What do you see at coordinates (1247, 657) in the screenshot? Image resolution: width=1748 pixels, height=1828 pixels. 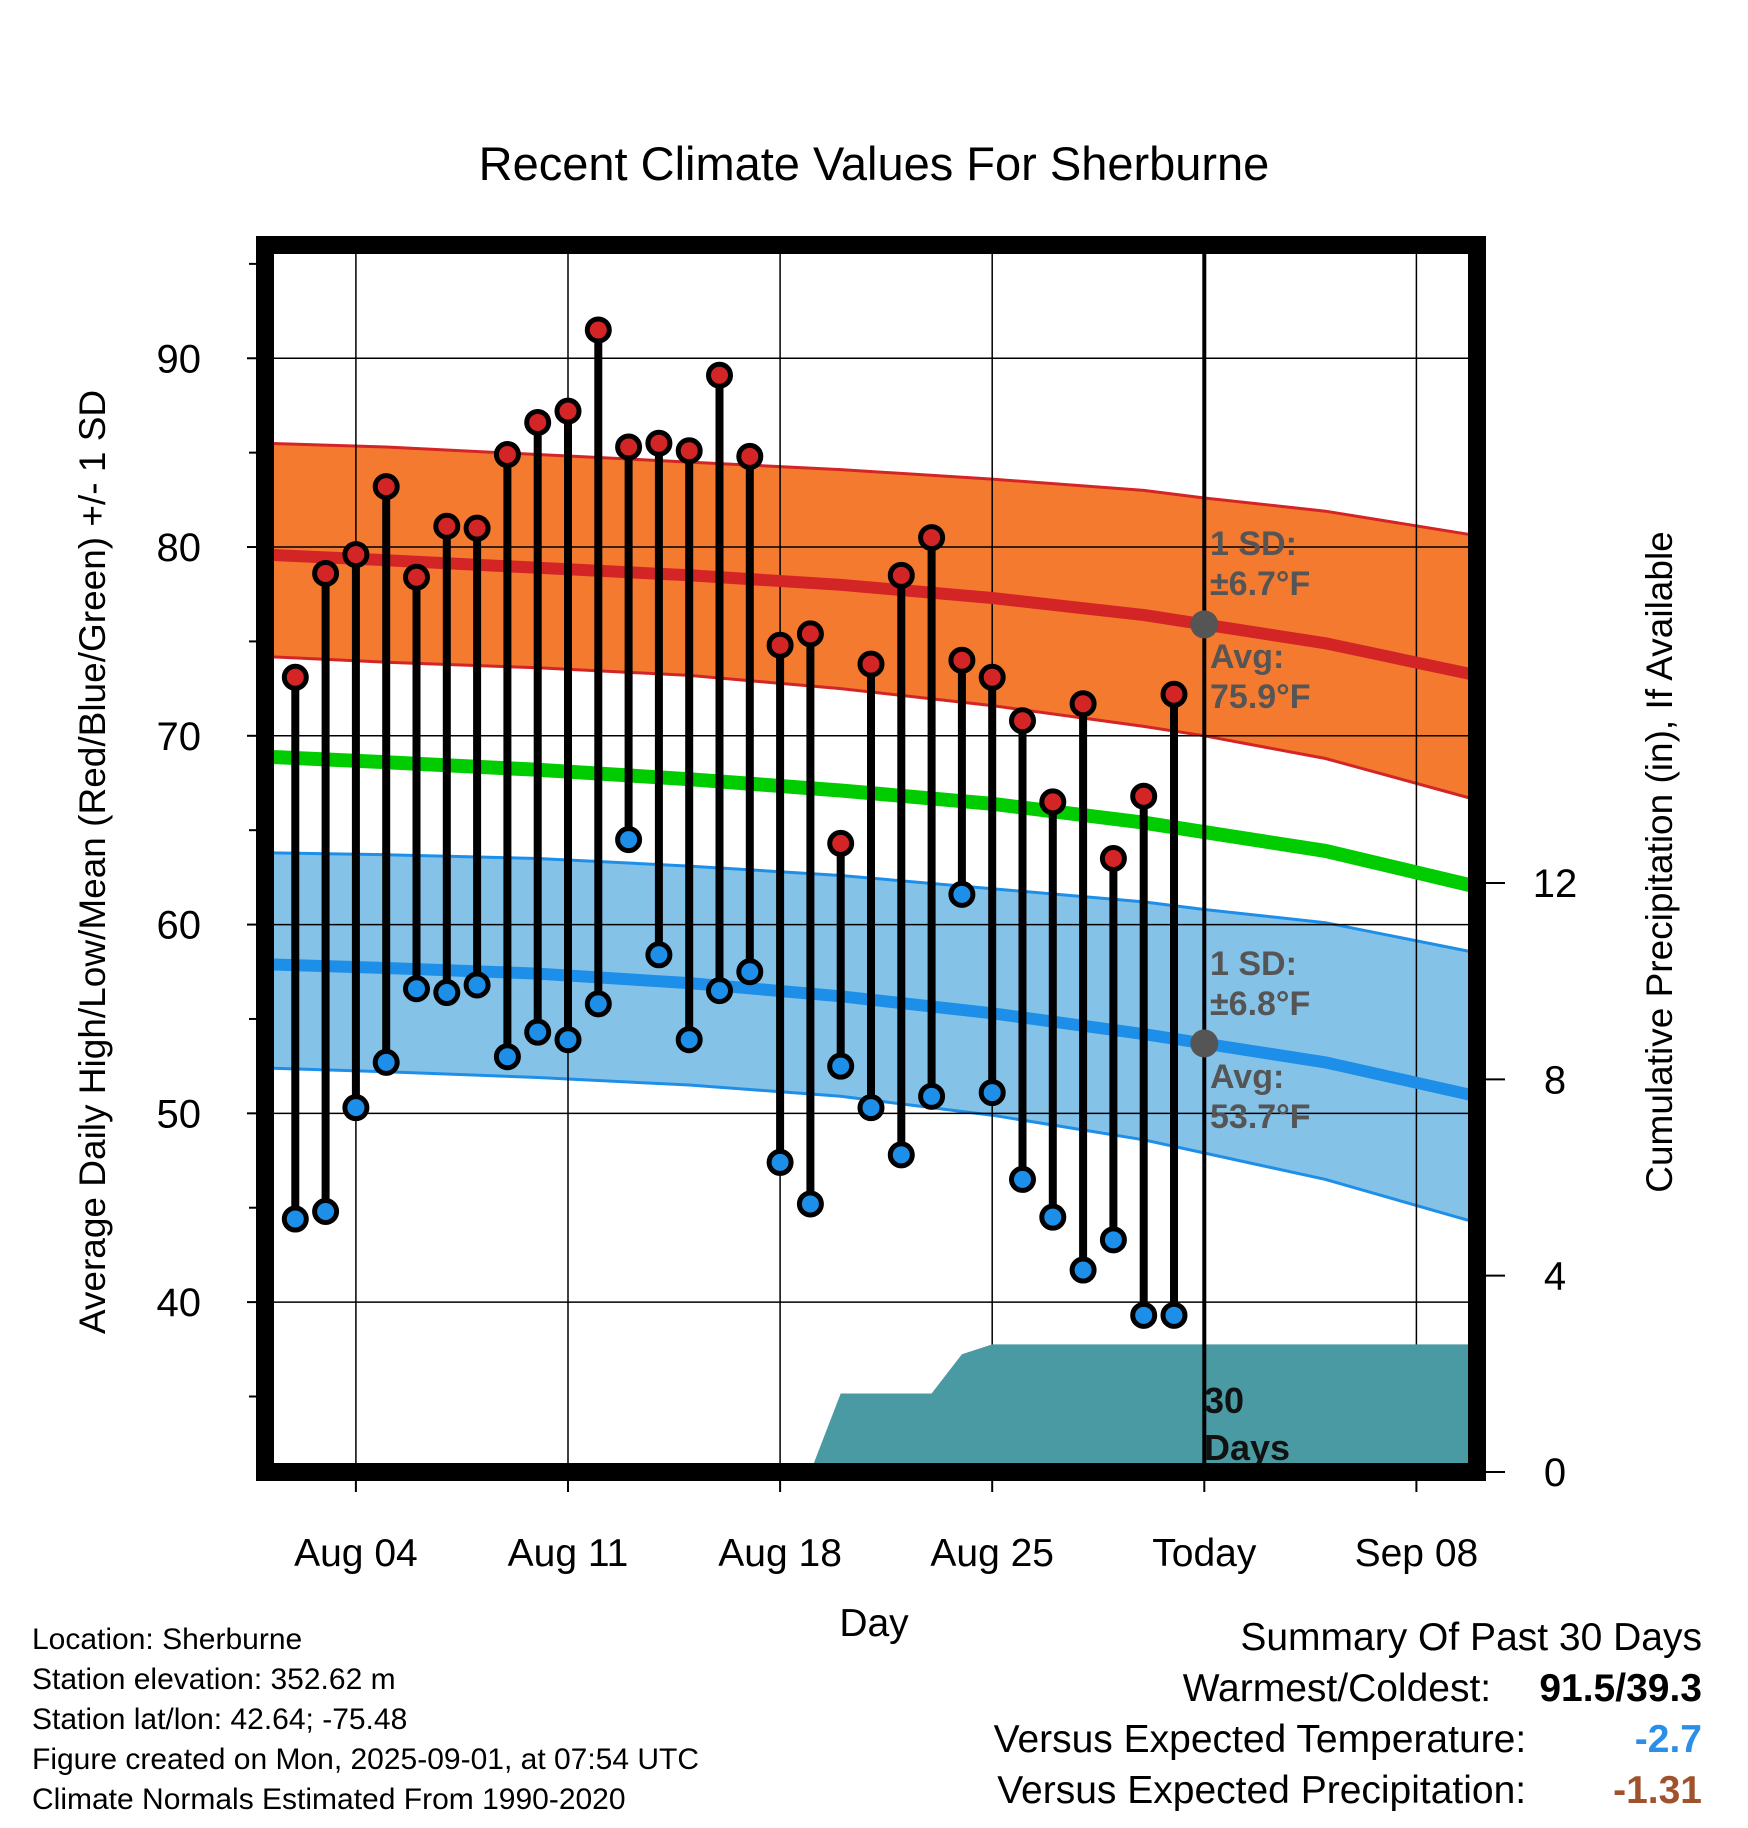 I see `high-avg-label: Avg:` at bounding box center [1247, 657].